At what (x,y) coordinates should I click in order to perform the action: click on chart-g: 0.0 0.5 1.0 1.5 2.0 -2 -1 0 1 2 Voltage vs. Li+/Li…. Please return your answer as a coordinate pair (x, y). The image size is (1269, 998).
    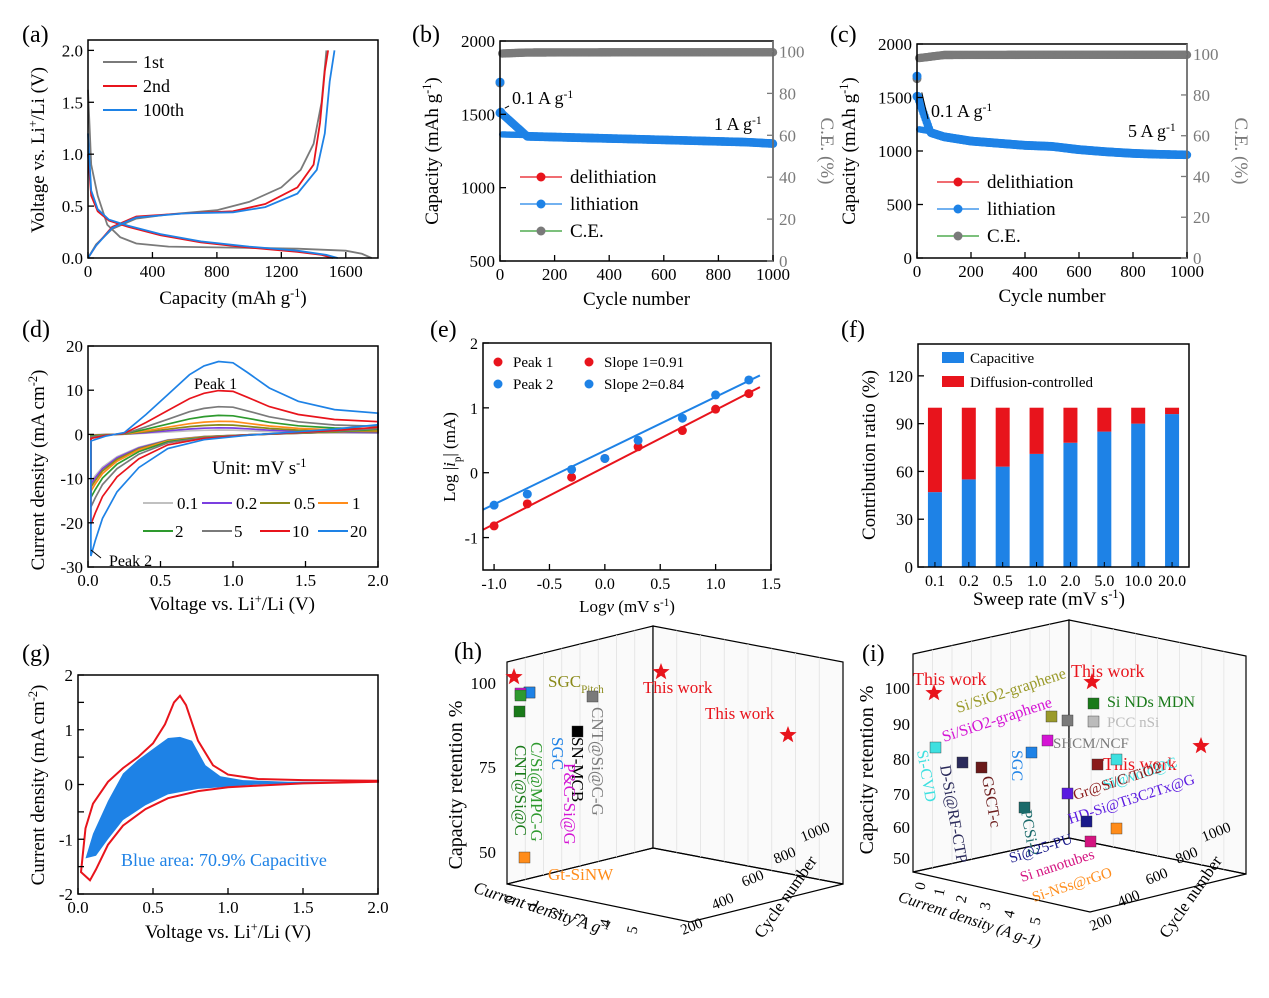
    Looking at the image, I should click on (207, 804).